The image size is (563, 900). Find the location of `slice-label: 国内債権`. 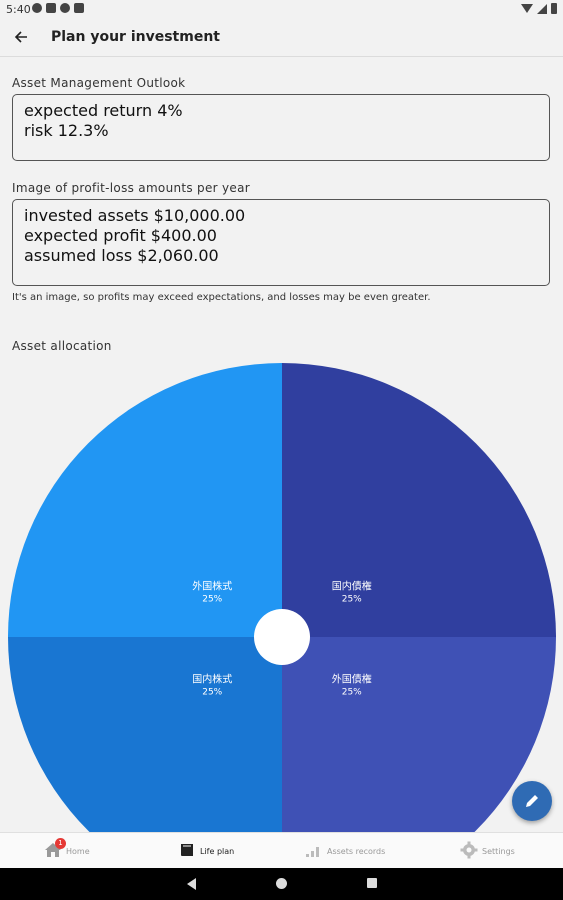

slice-label: 国内債権 is located at coordinates (352, 586).